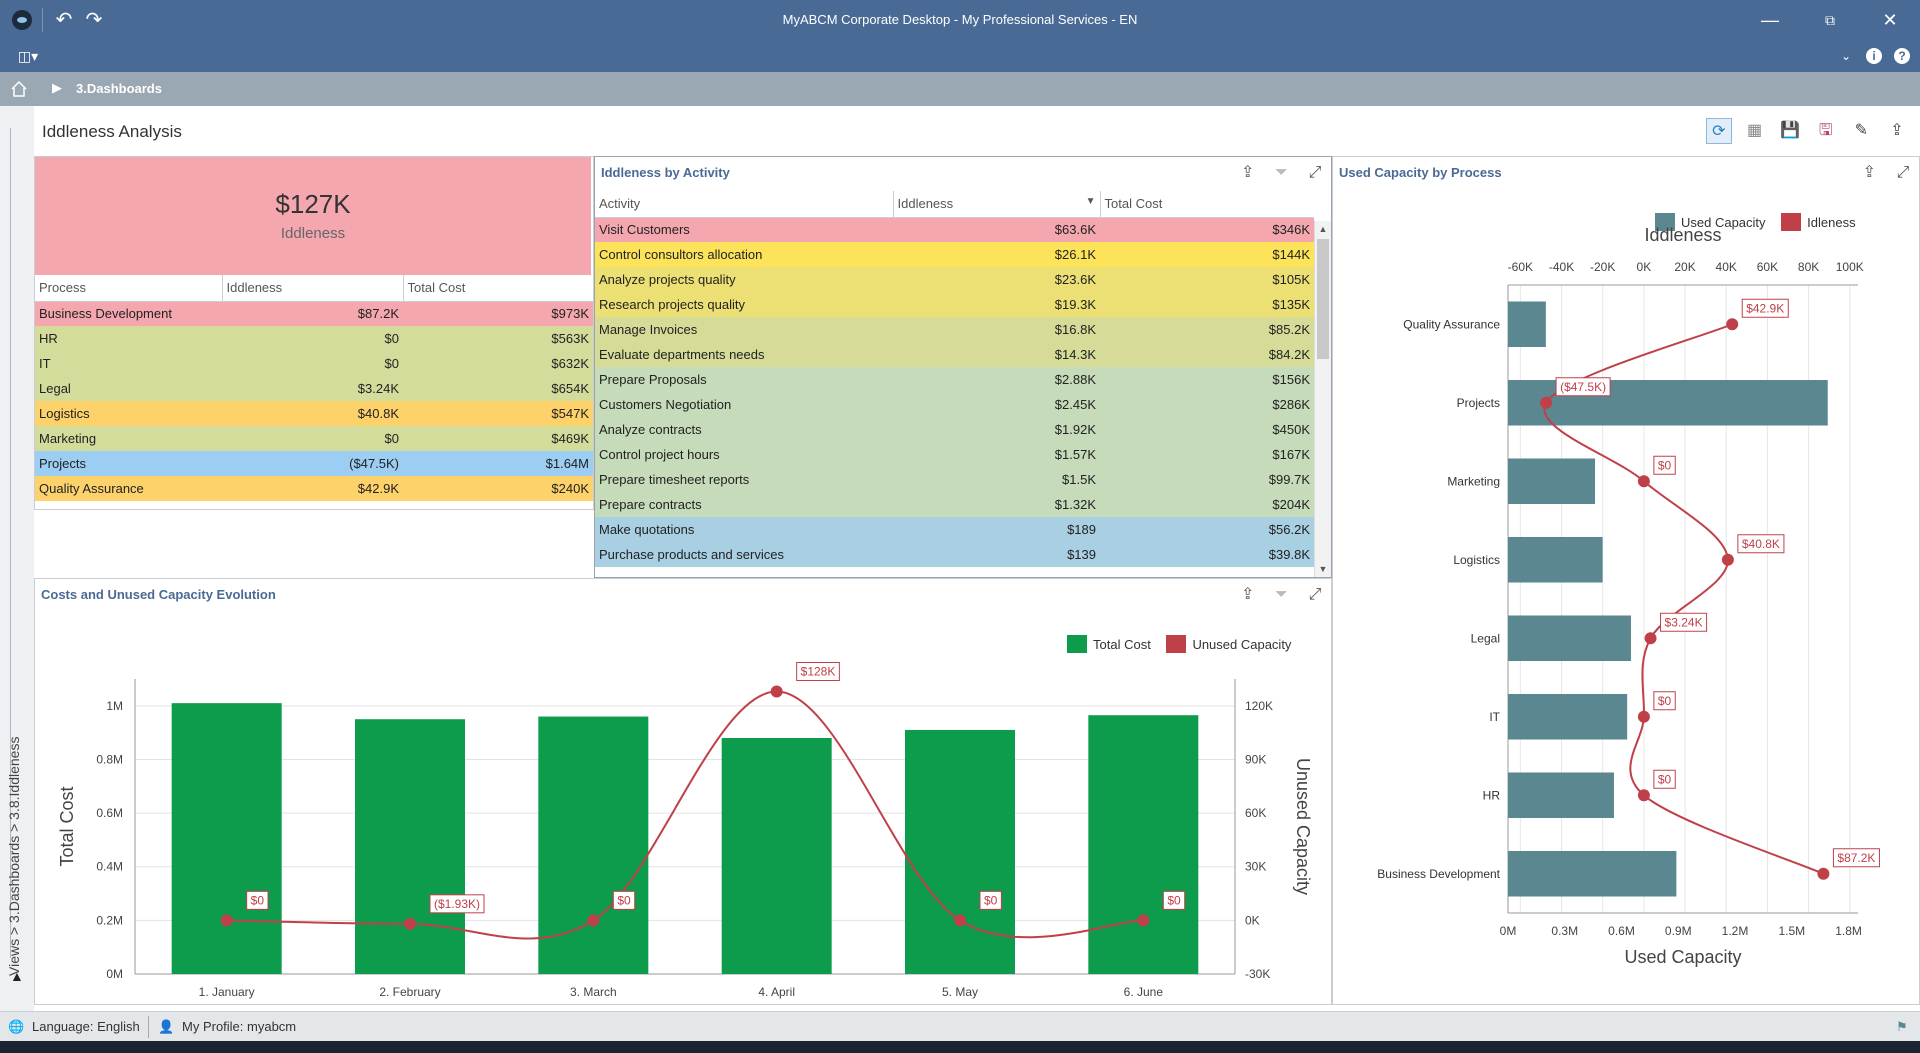 The width and height of the screenshot is (1920, 1053). I want to click on collapse-up-icon: ▲, so click(17, 976).